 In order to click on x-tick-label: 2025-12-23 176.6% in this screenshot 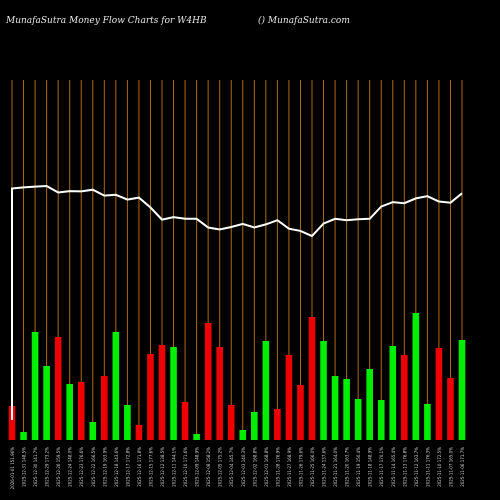, I will do `click(81, 467)`.